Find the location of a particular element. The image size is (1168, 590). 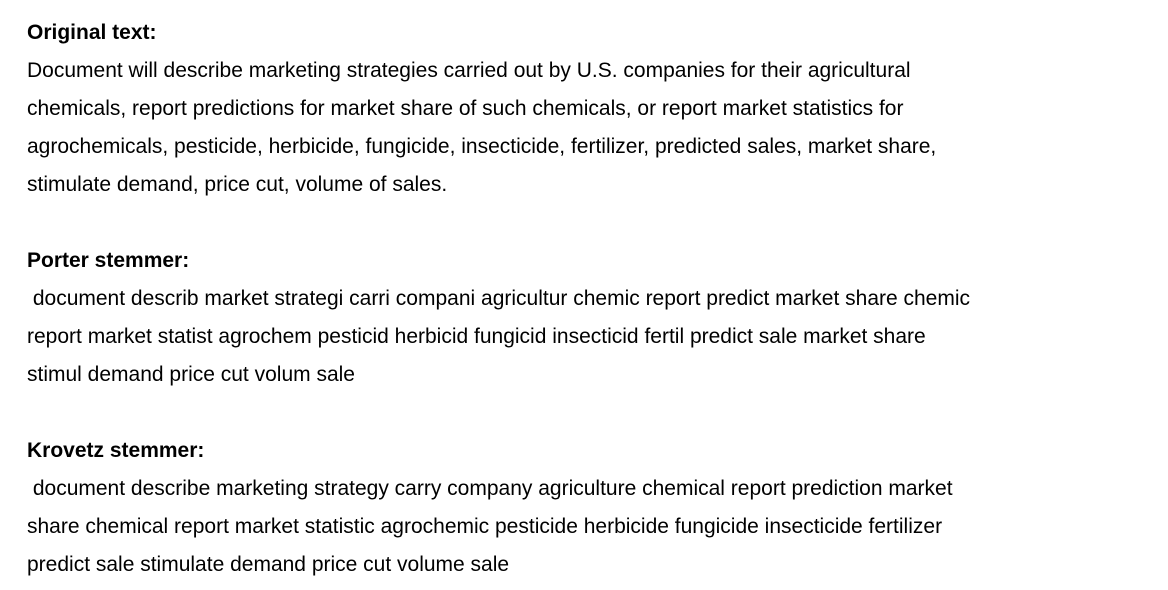

krovetz-stemmer-heading: Krovetz stemmer: is located at coordinates (116, 450).